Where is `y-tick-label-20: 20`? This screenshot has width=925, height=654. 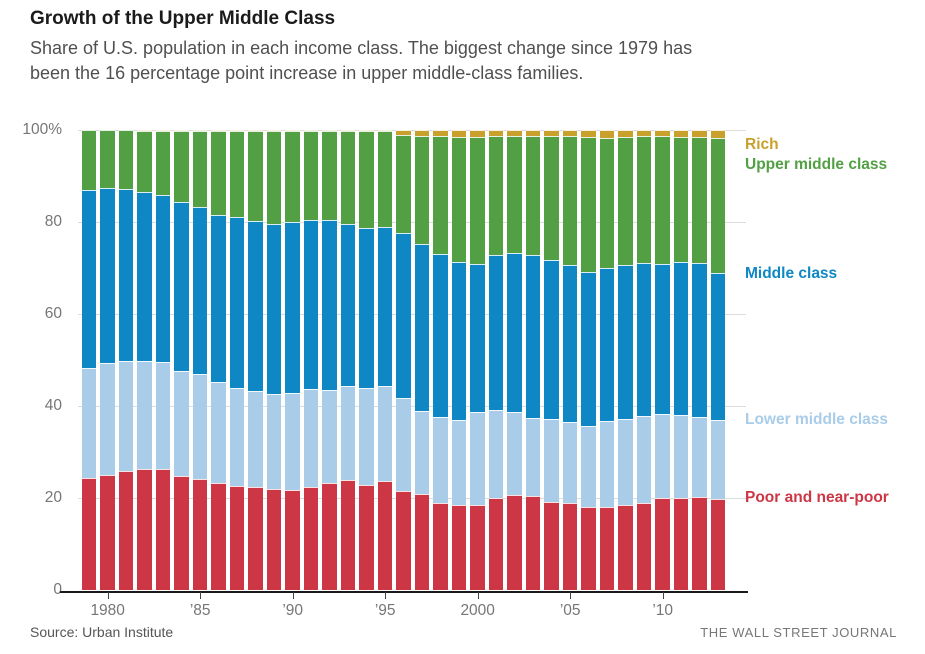
y-tick-label-20: 20 is located at coordinates (53, 497).